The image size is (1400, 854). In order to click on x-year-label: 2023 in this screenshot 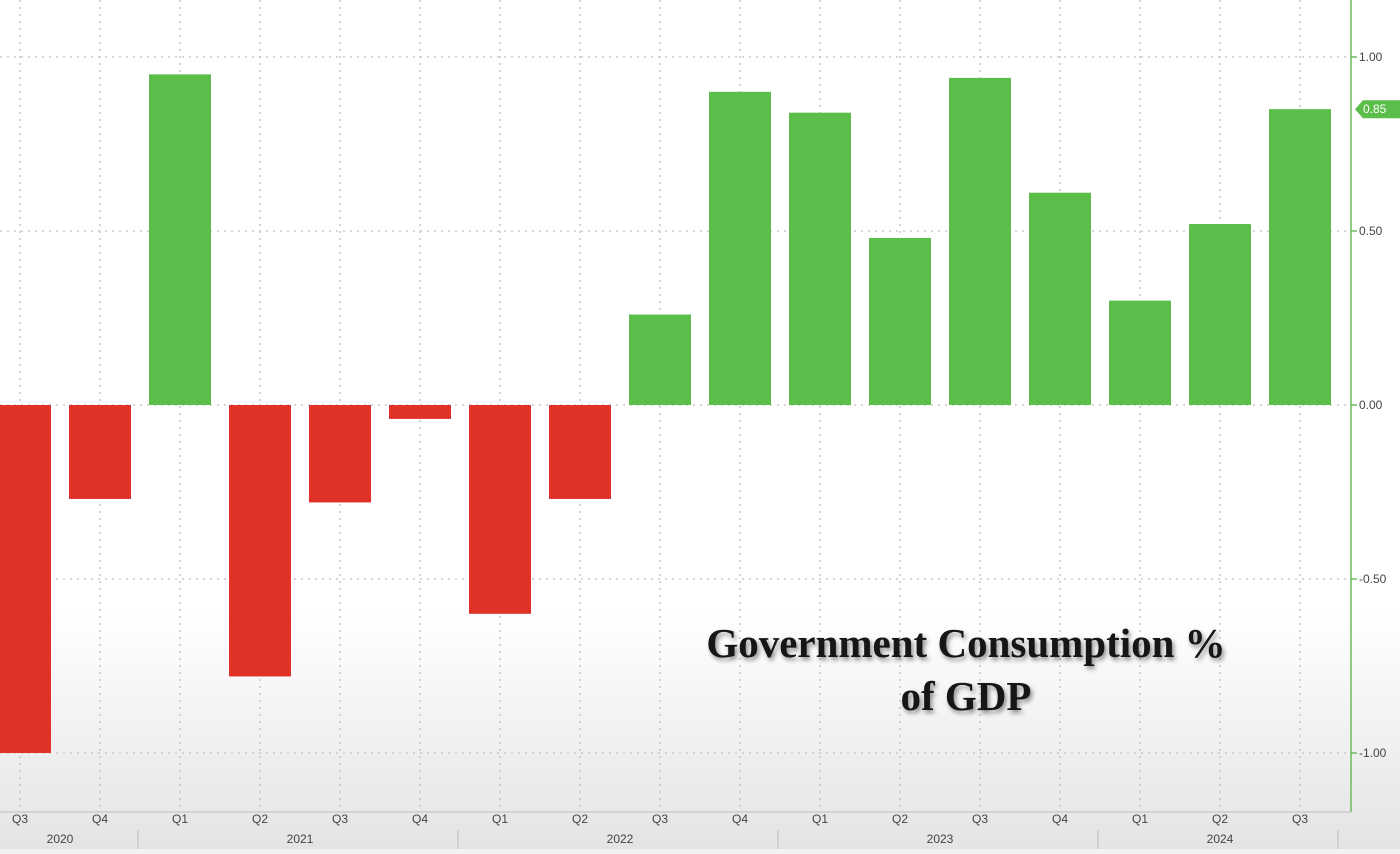, I will do `click(940, 839)`.